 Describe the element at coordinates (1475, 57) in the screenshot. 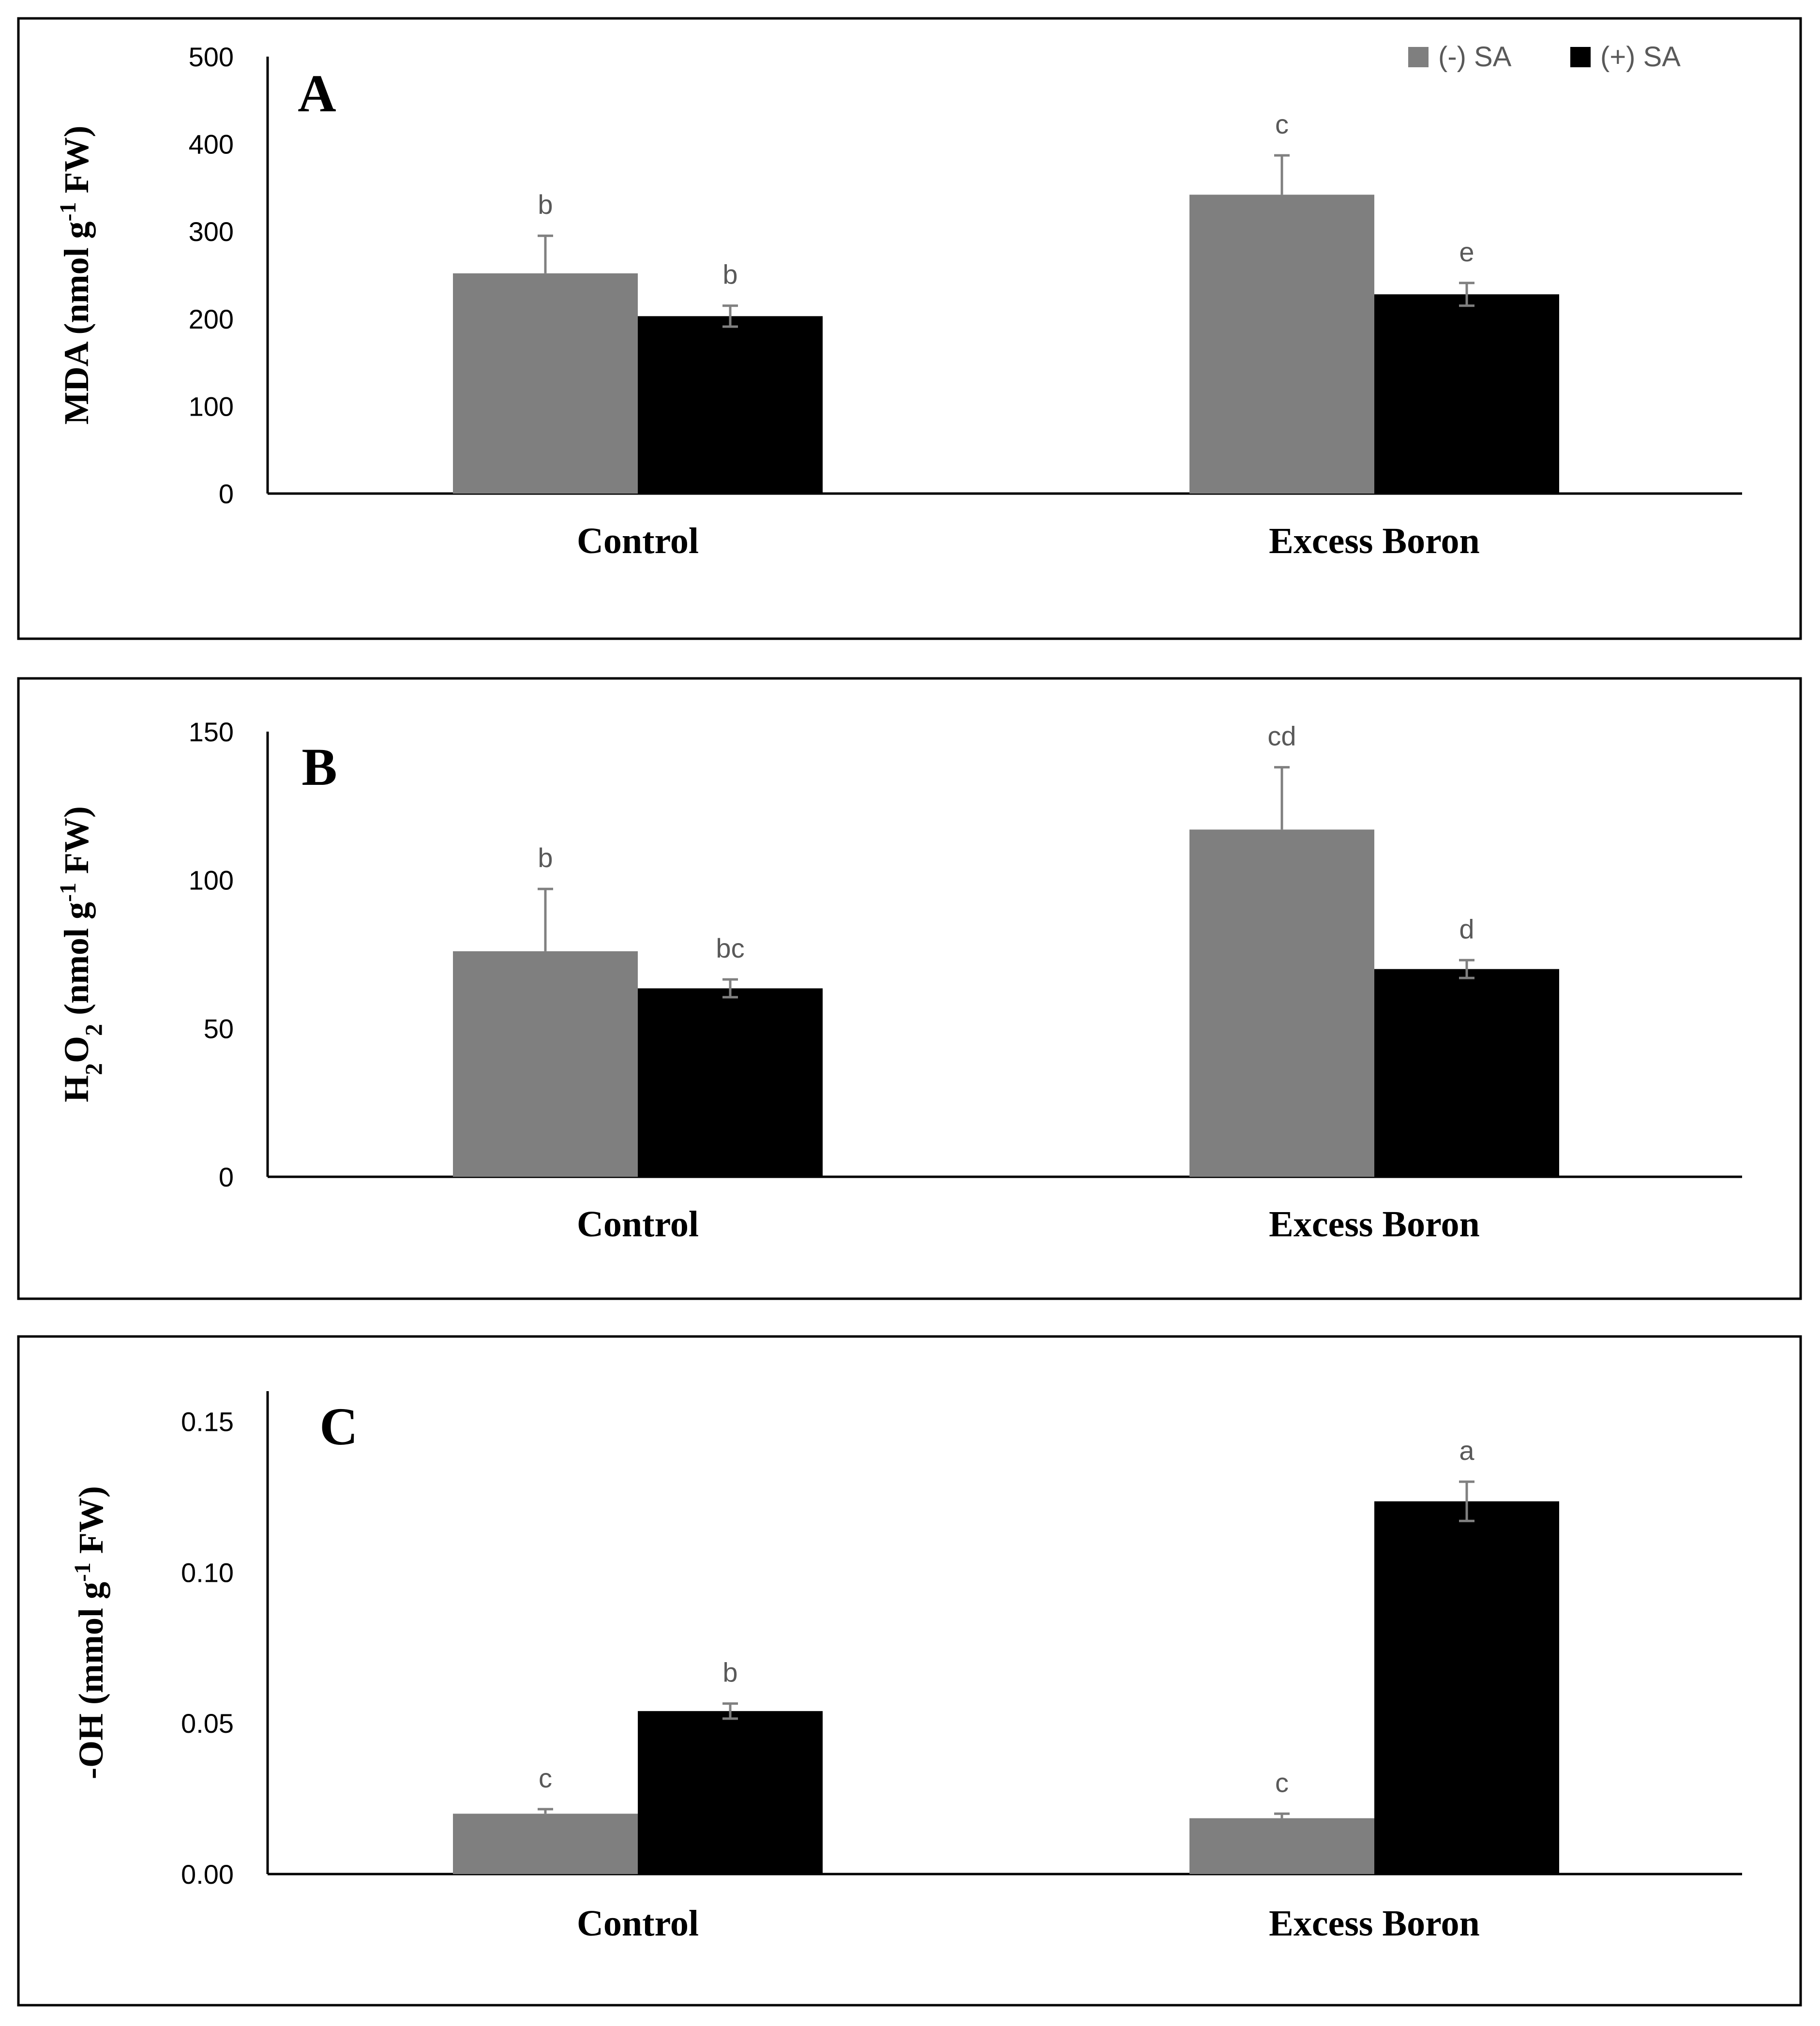

I see `legend-label: (-) SA` at that location.